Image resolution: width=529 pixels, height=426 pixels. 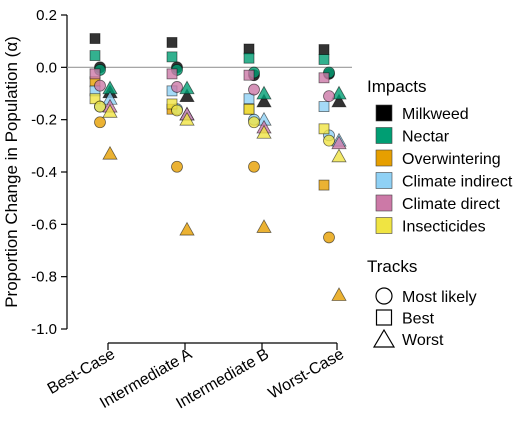 I want to click on y-axis-label: Proportion Change in Population (α), so click(x=11, y=172).